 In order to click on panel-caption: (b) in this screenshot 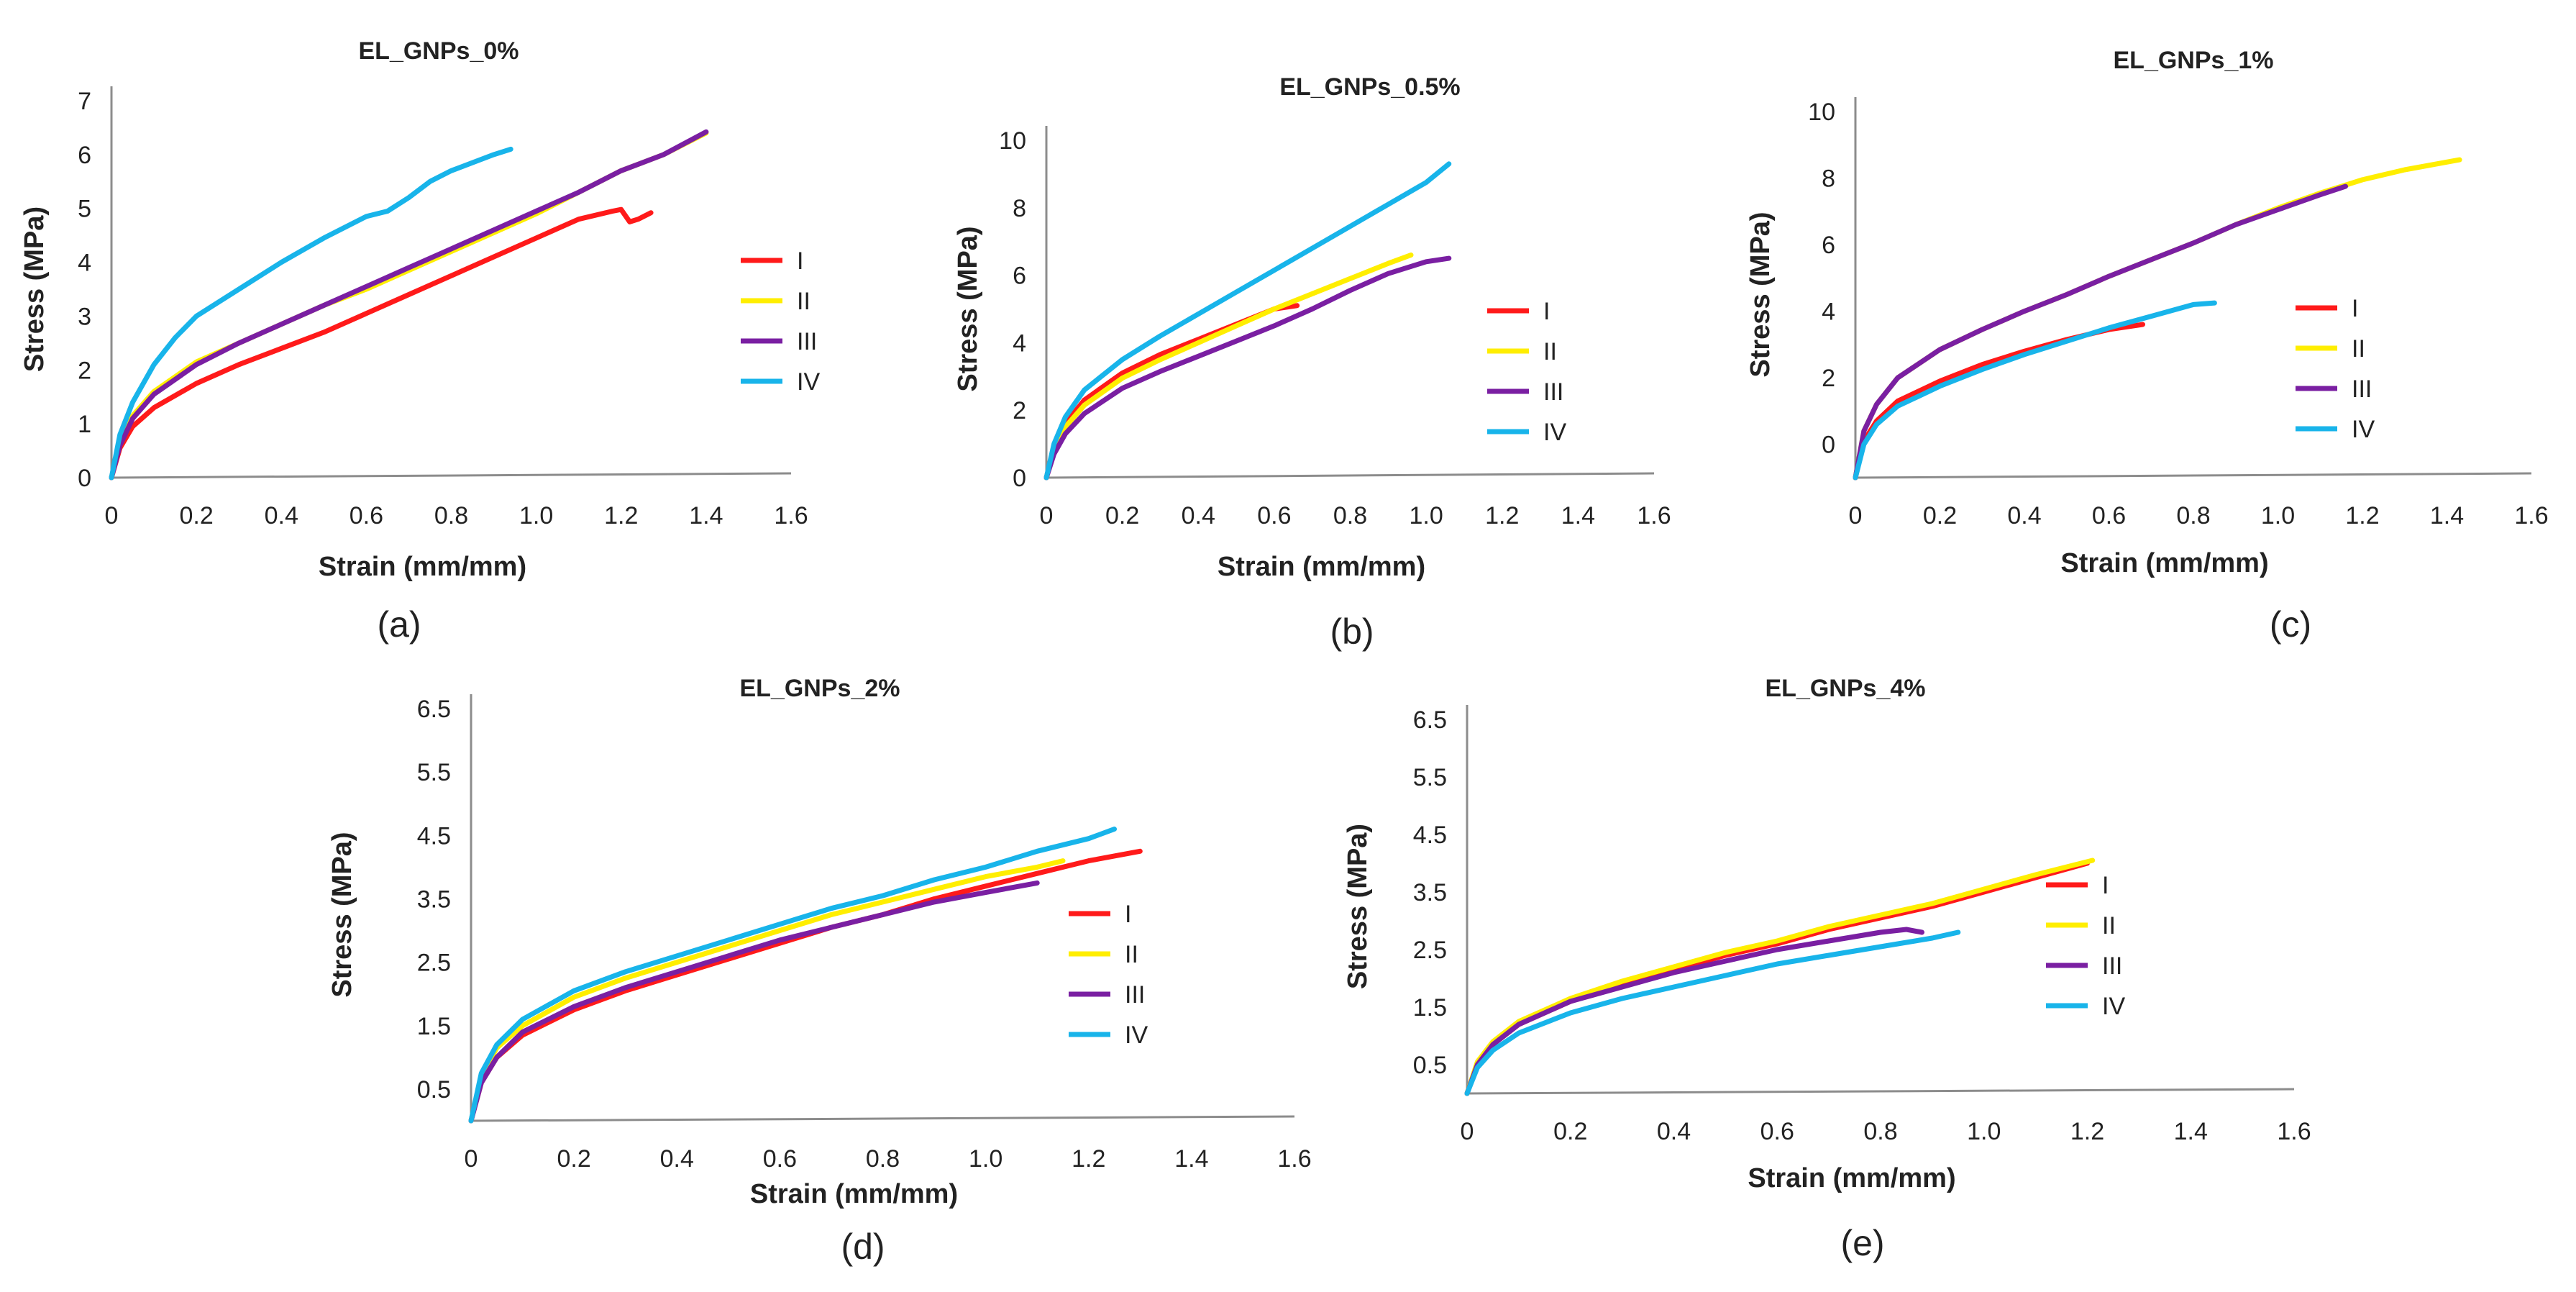, I will do `click(1352, 631)`.